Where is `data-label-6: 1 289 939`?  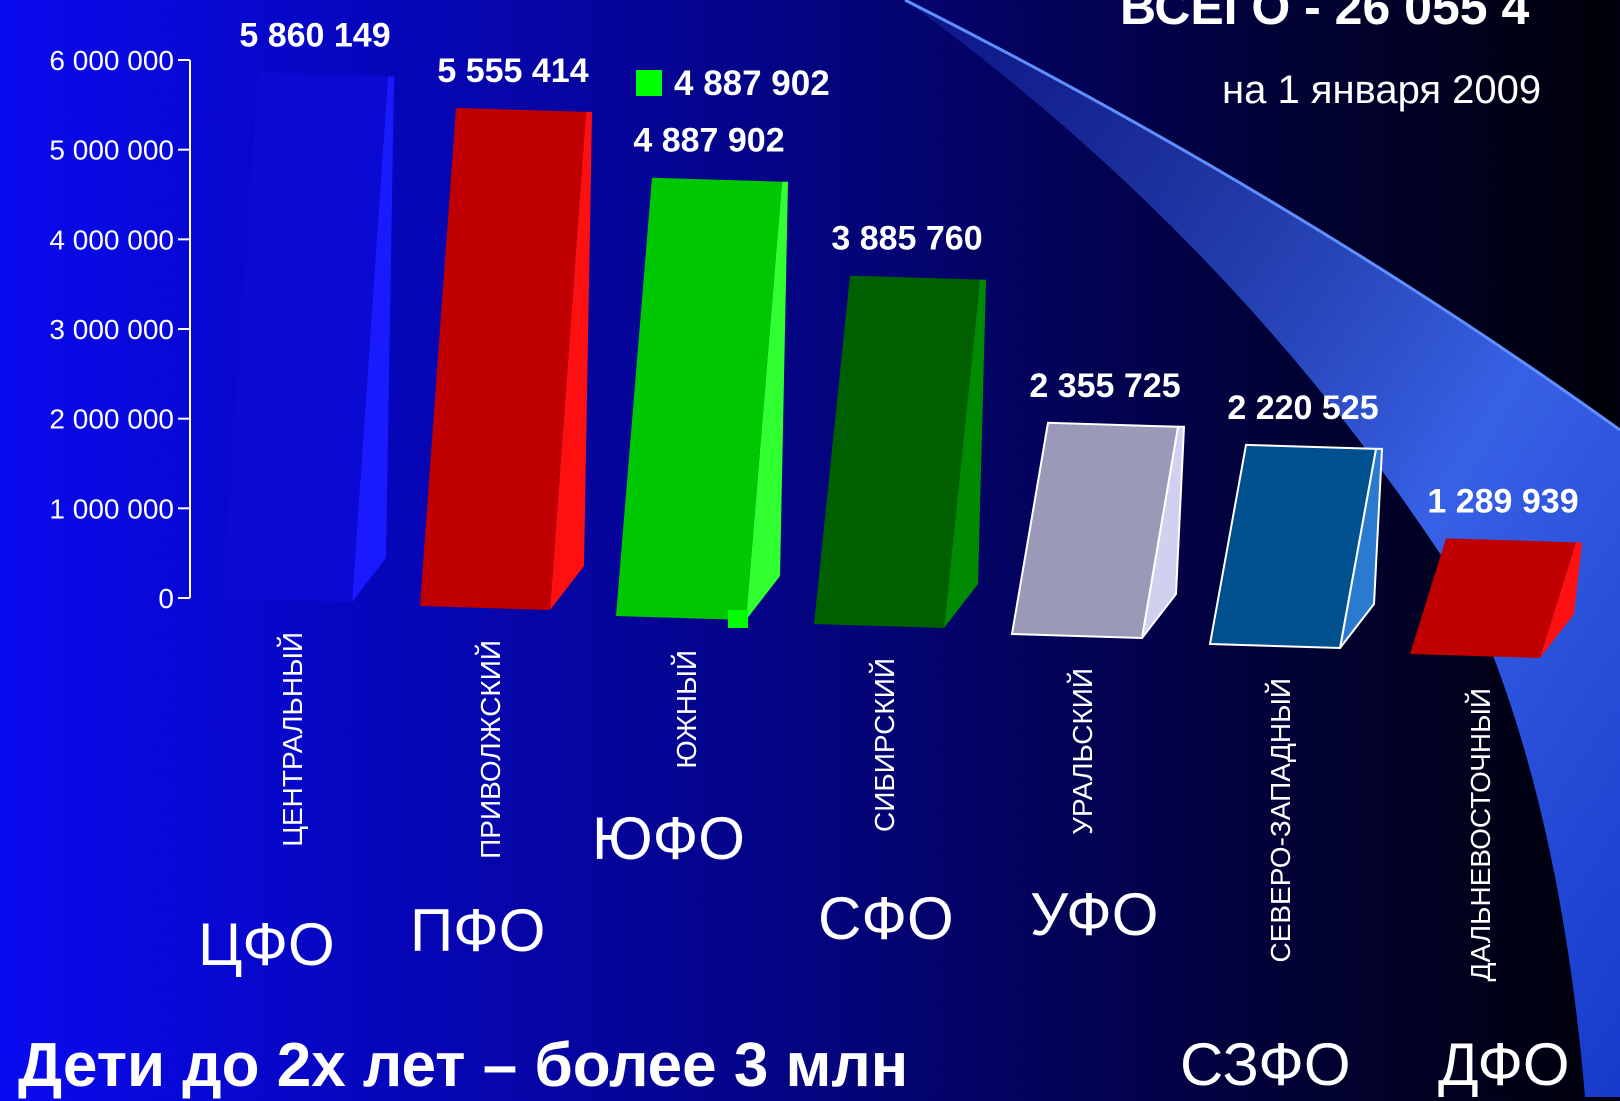 data-label-6: 1 289 939 is located at coordinates (1502, 501).